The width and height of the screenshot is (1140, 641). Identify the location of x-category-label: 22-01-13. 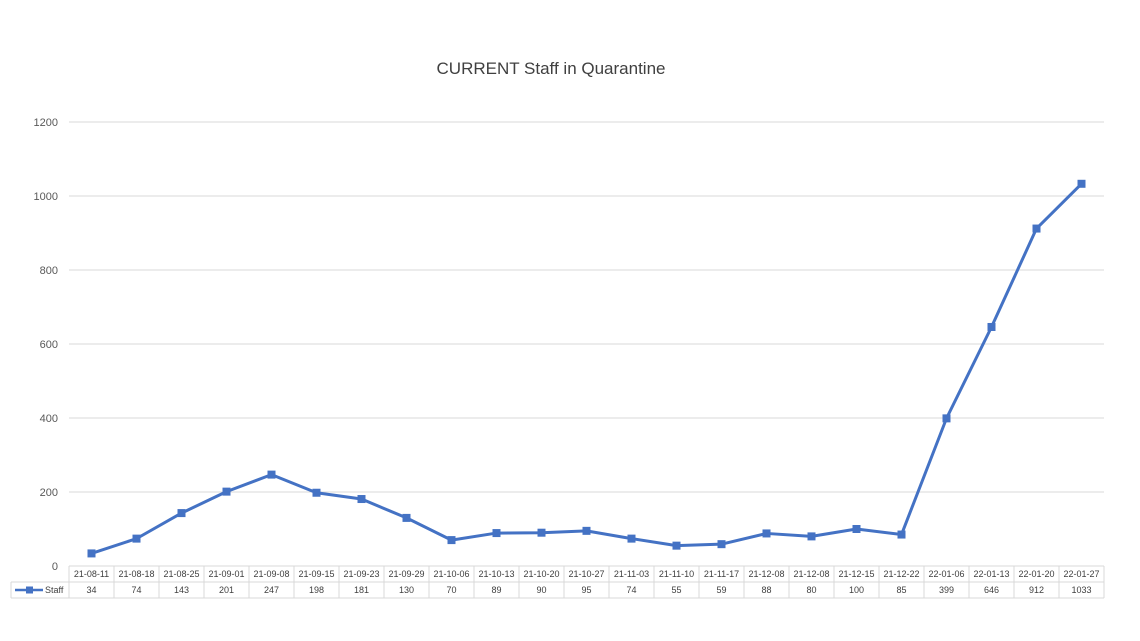
(991, 574).